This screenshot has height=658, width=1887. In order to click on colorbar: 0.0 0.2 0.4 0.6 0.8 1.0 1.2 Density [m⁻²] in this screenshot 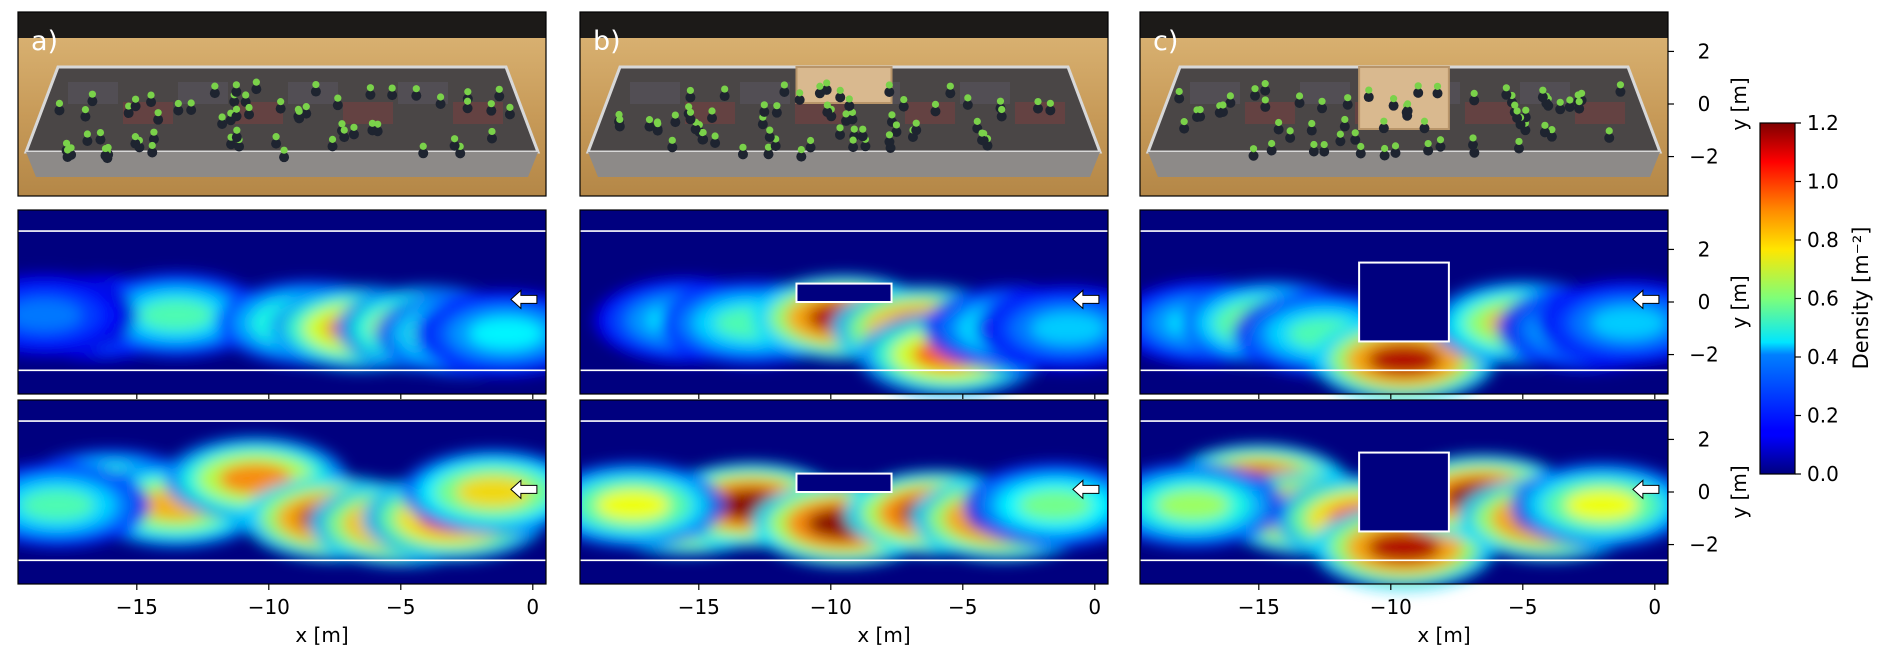, I will do `click(1816, 298)`.